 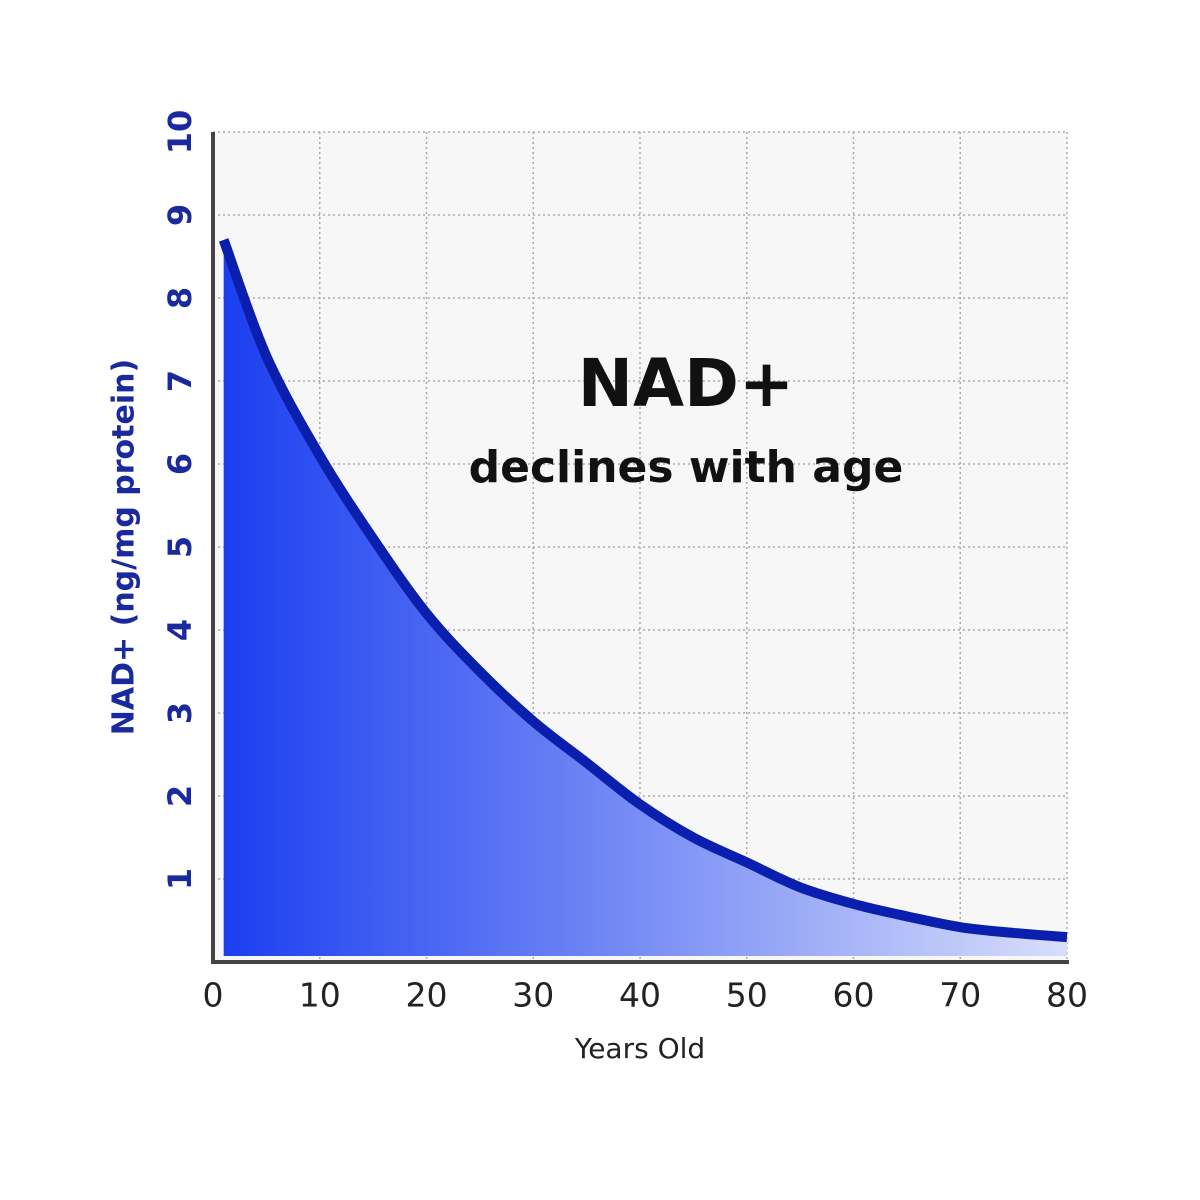 What do you see at coordinates (747, 995) in the screenshot?
I see `x-tick-label: 50` at bounding box center [747, 995].